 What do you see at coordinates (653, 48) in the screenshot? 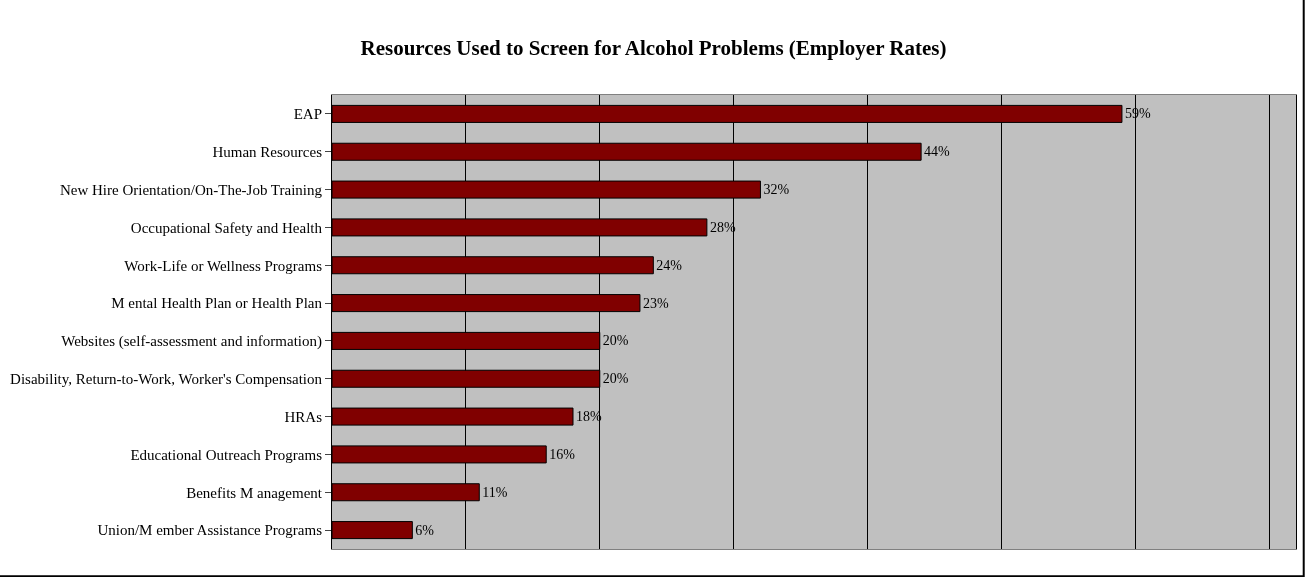
I see `chart-title: Resources Used to Screen for Alcohol Problems (Employer Rates)` at bounding box center [653, 48].